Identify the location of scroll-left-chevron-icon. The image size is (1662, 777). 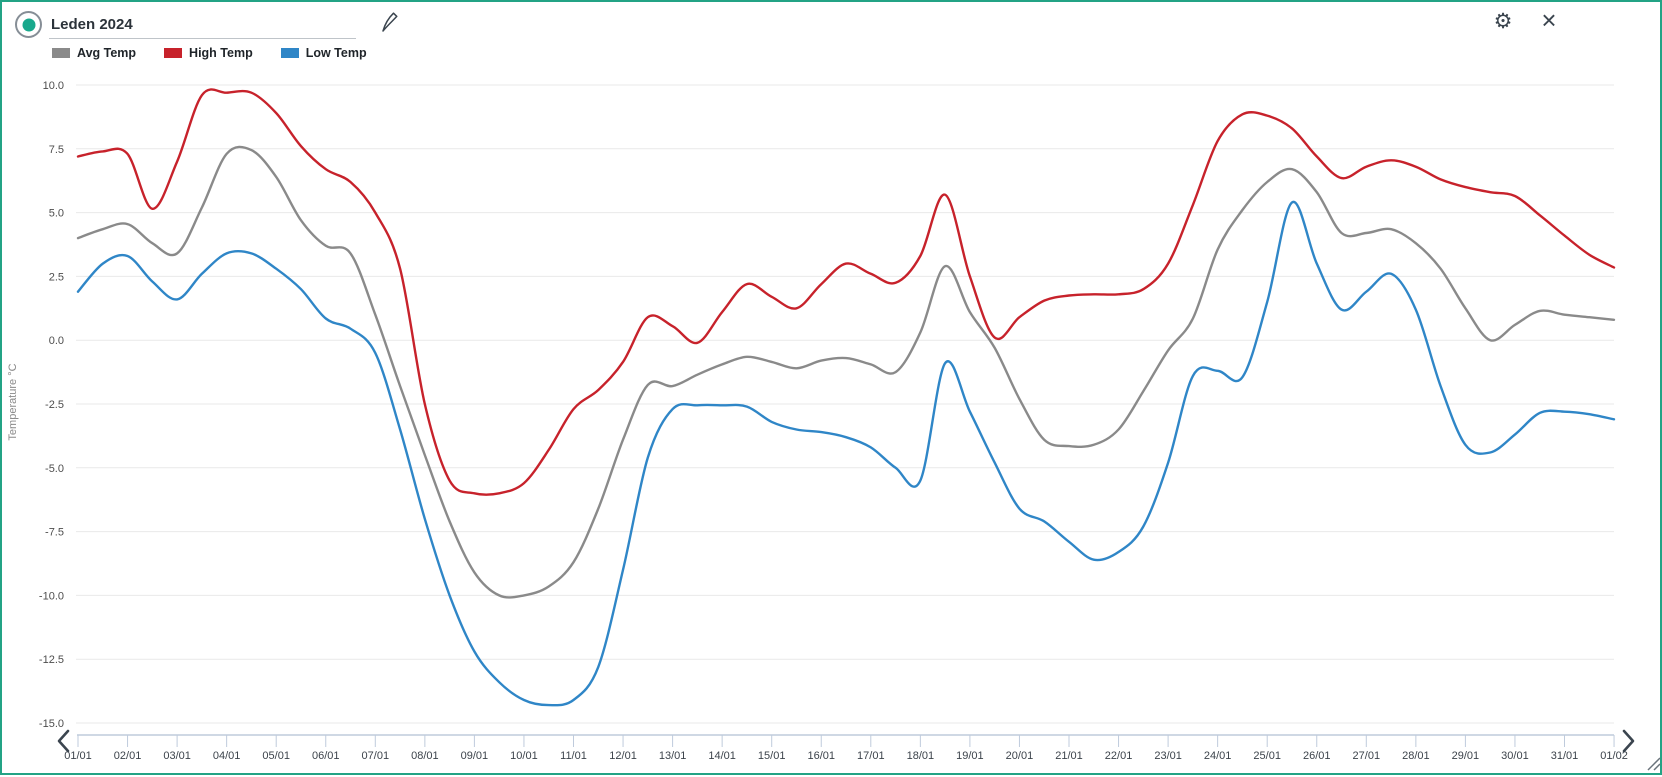
(63, 741).